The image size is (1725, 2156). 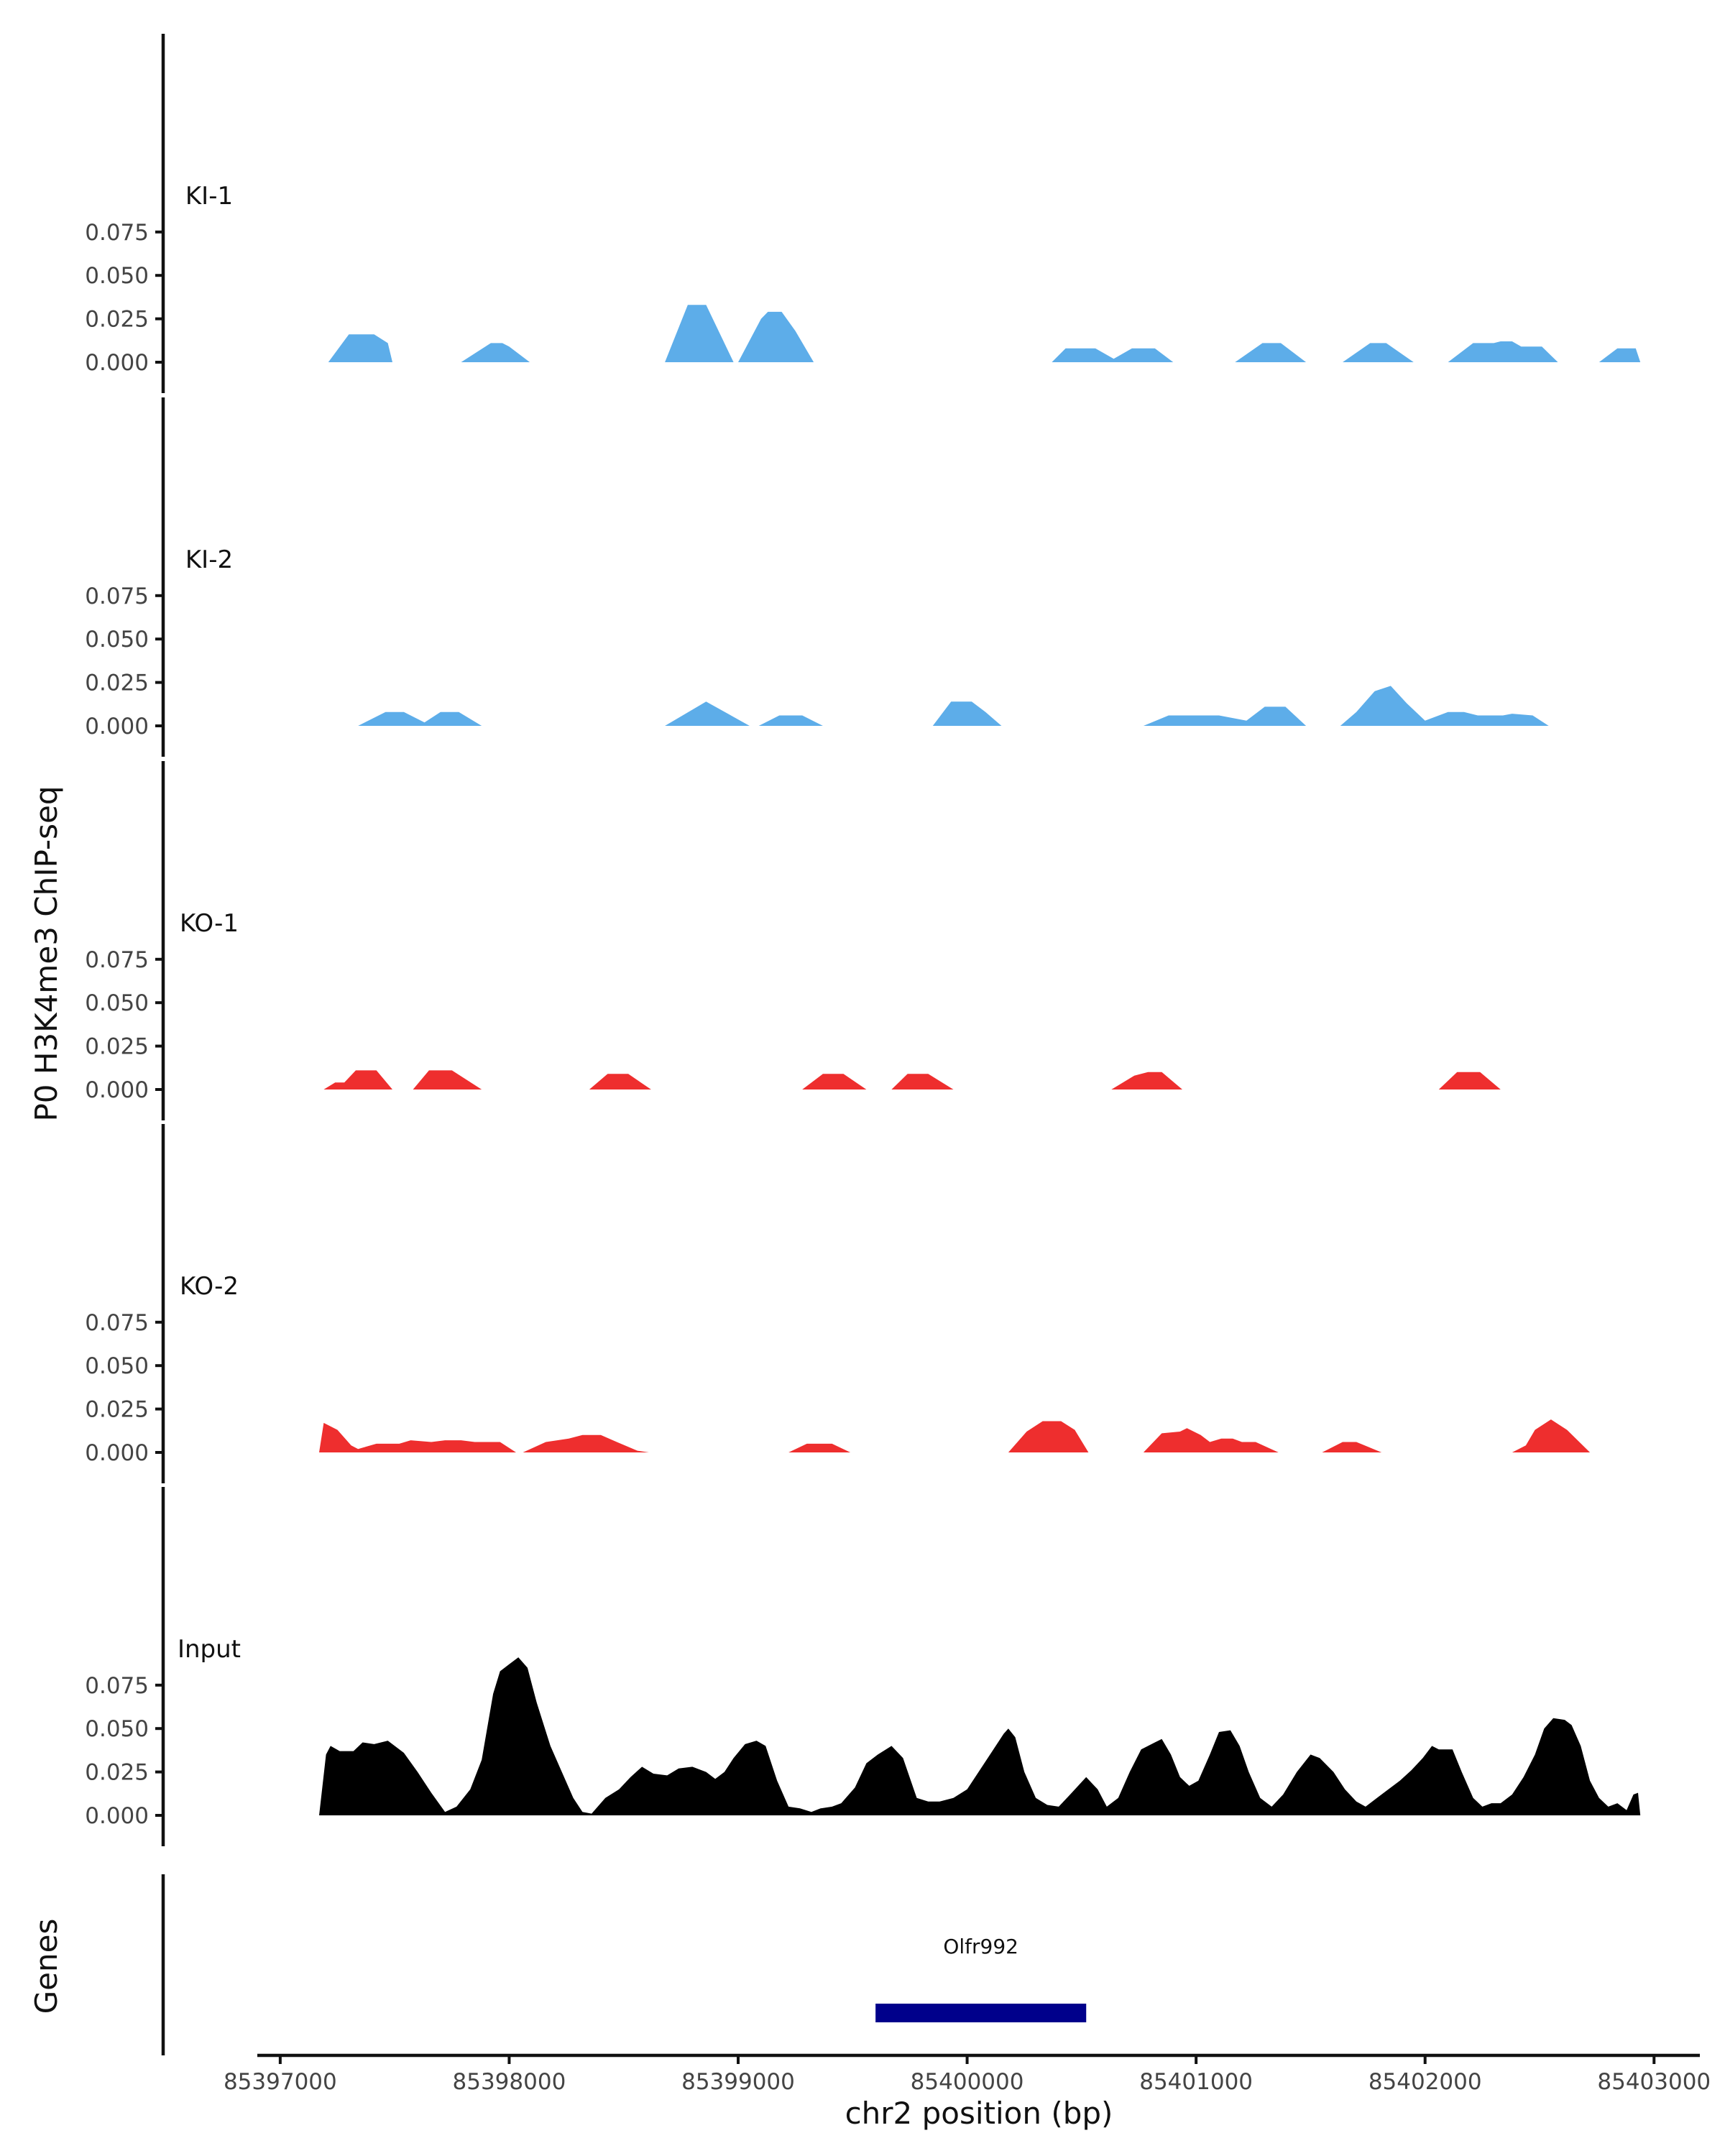 I want to click on track-label: KO-2, so click(x=209, y=1286).